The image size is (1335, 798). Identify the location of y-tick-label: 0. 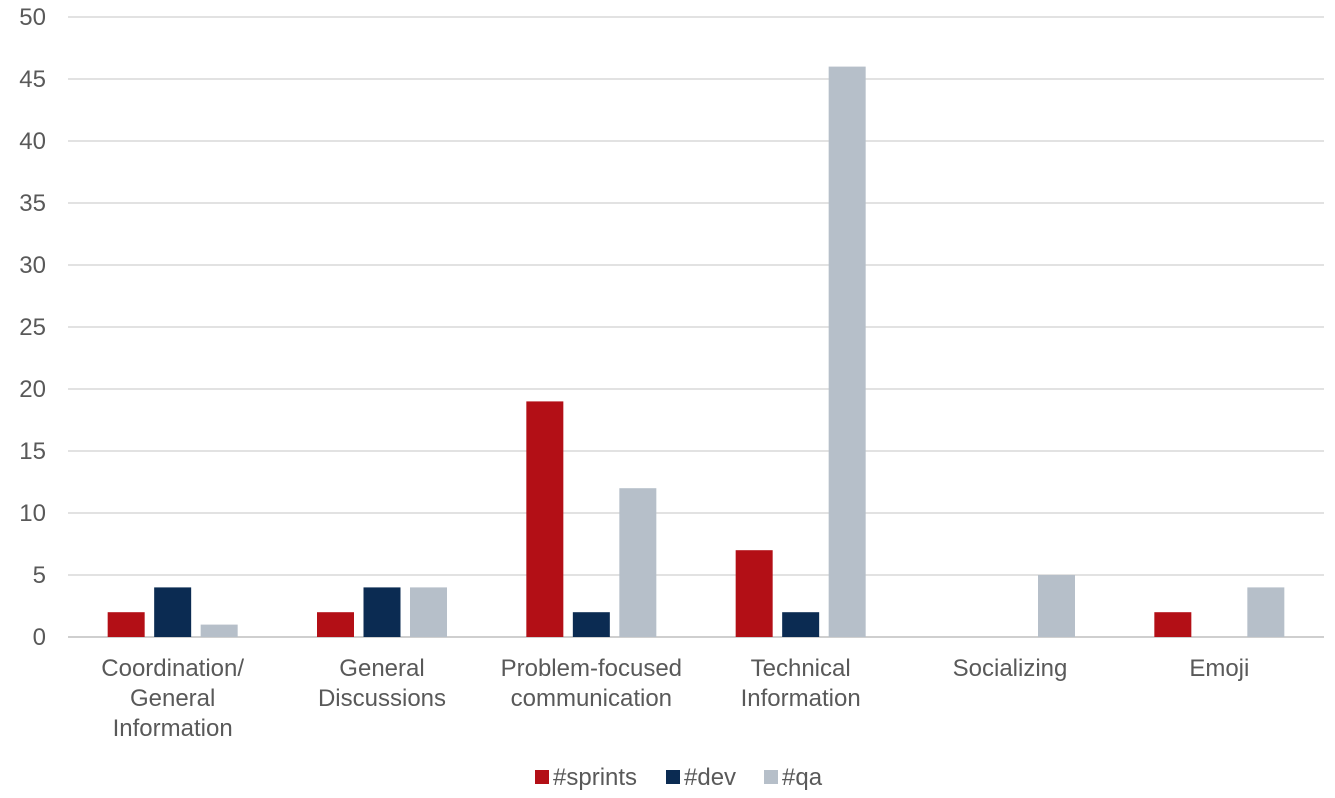
(39, 637).